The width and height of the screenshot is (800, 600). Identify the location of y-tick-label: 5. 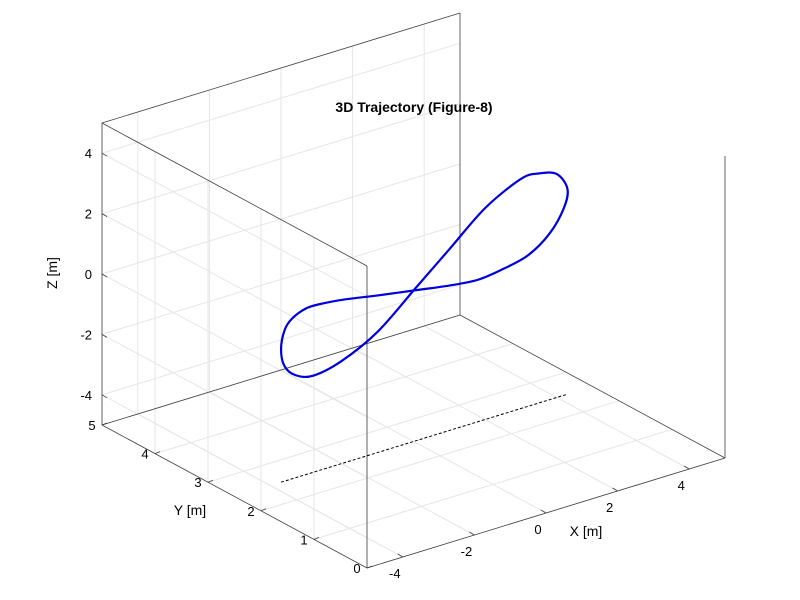
(91, 425).